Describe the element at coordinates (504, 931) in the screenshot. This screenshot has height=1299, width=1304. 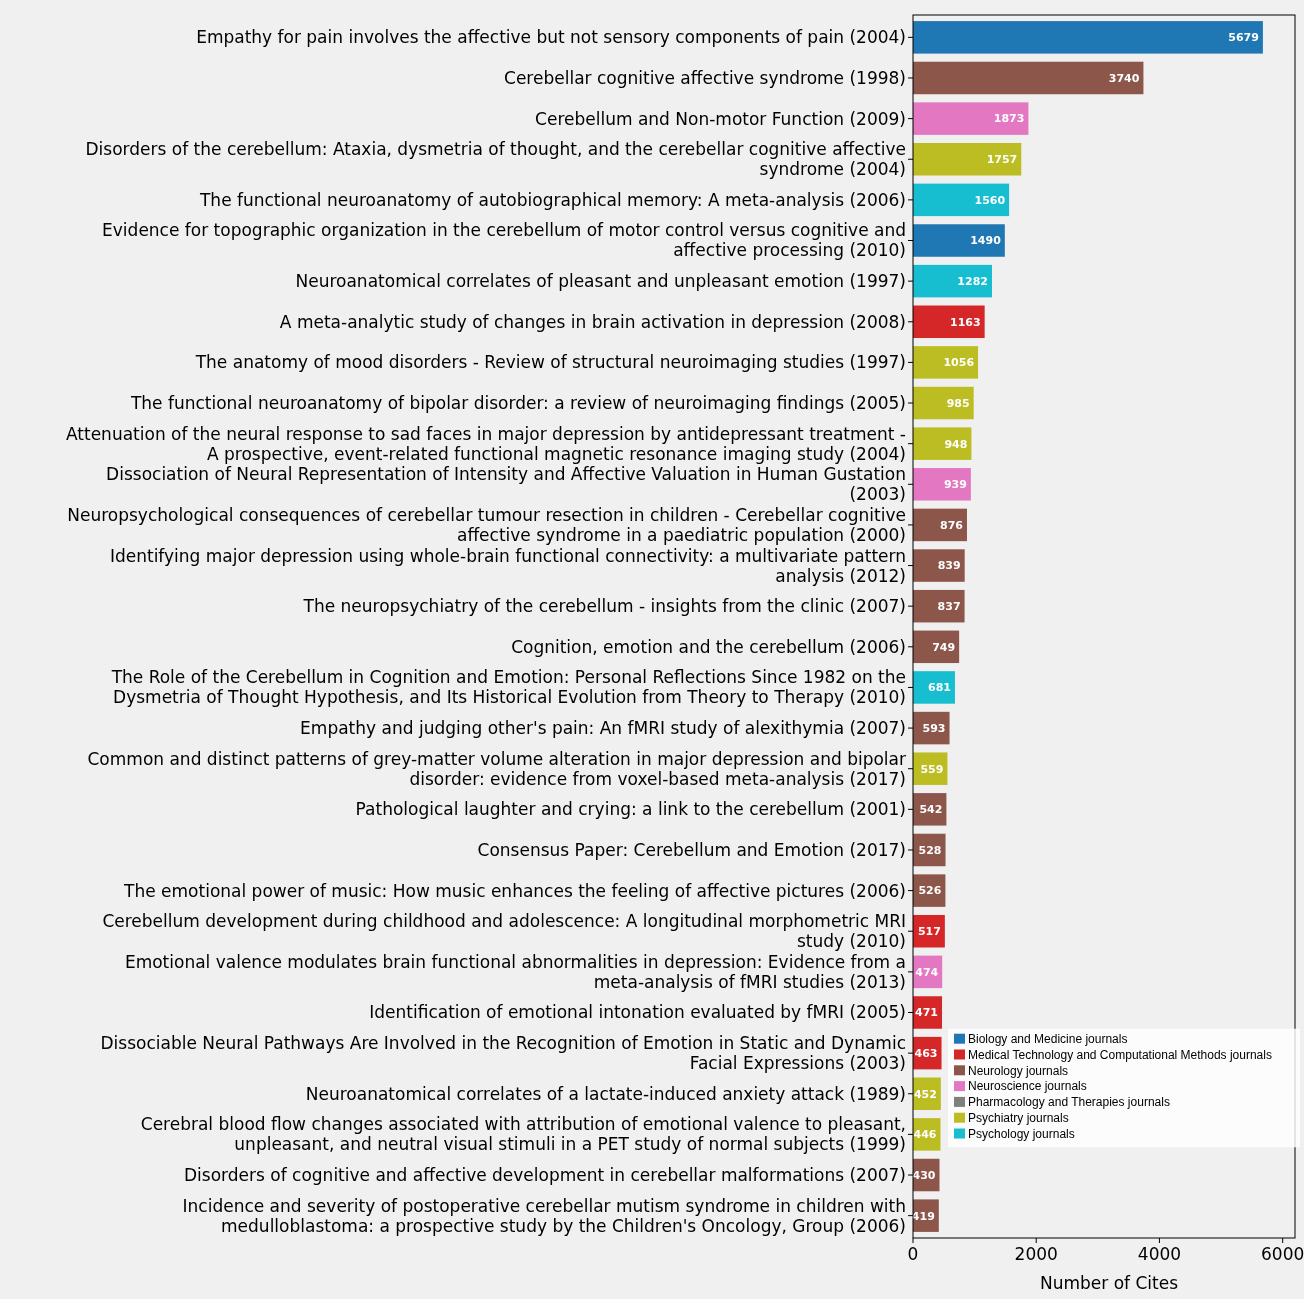
I see `y-tick-label: Cerebellum development during childhood and adolescence: A longitudinal morphometric MRI study (2010)` at that location.